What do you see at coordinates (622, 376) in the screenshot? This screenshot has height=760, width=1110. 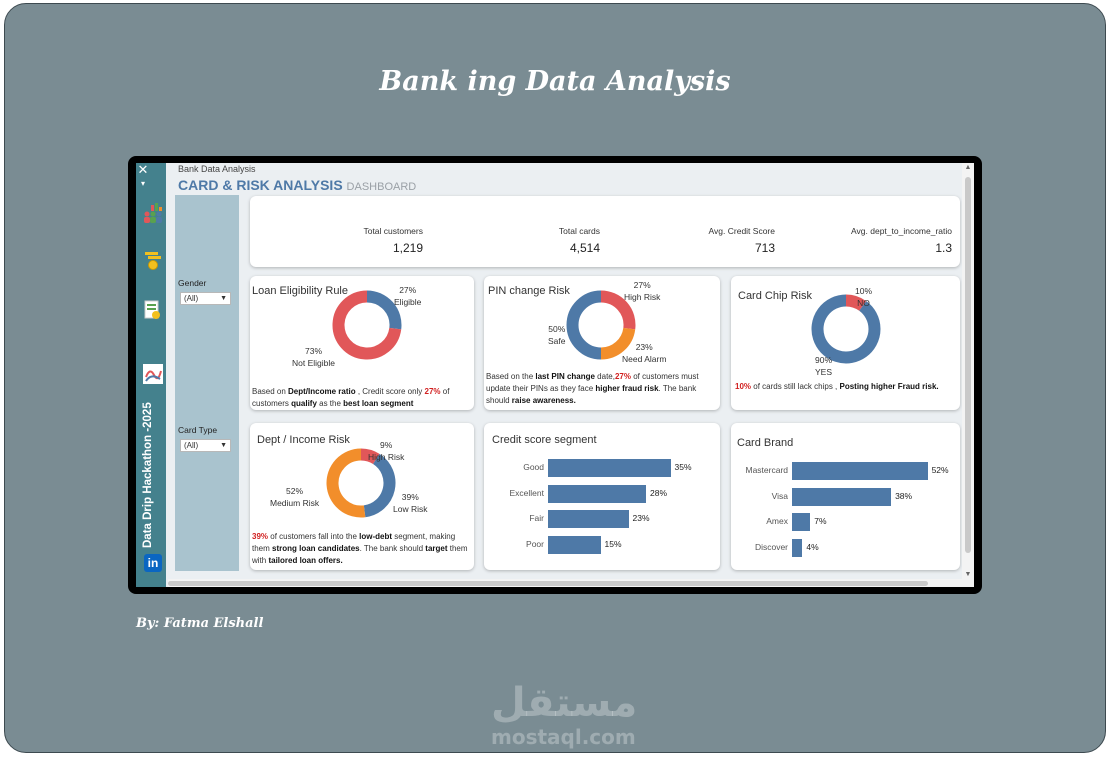 I see `note-highlight: 27%` at bounding box center [622, 376].